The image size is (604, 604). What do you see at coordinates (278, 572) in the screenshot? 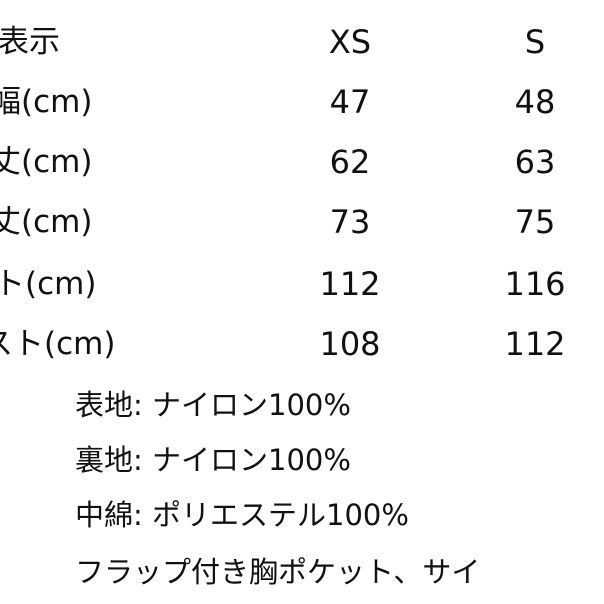
I see `note-pocket: フラップ付き胸ポケット、サイ` at bounding box center [278, 572].